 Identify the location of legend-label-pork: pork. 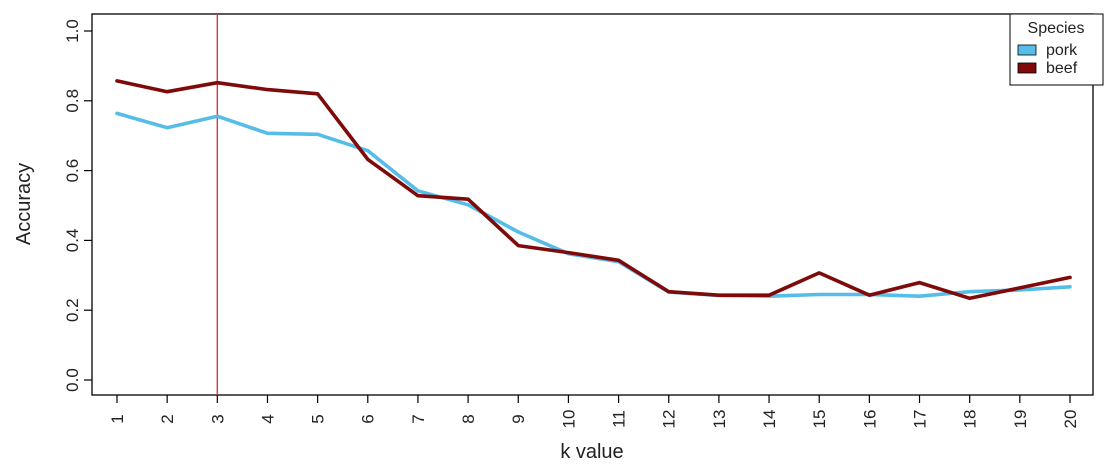
(1062, 50).